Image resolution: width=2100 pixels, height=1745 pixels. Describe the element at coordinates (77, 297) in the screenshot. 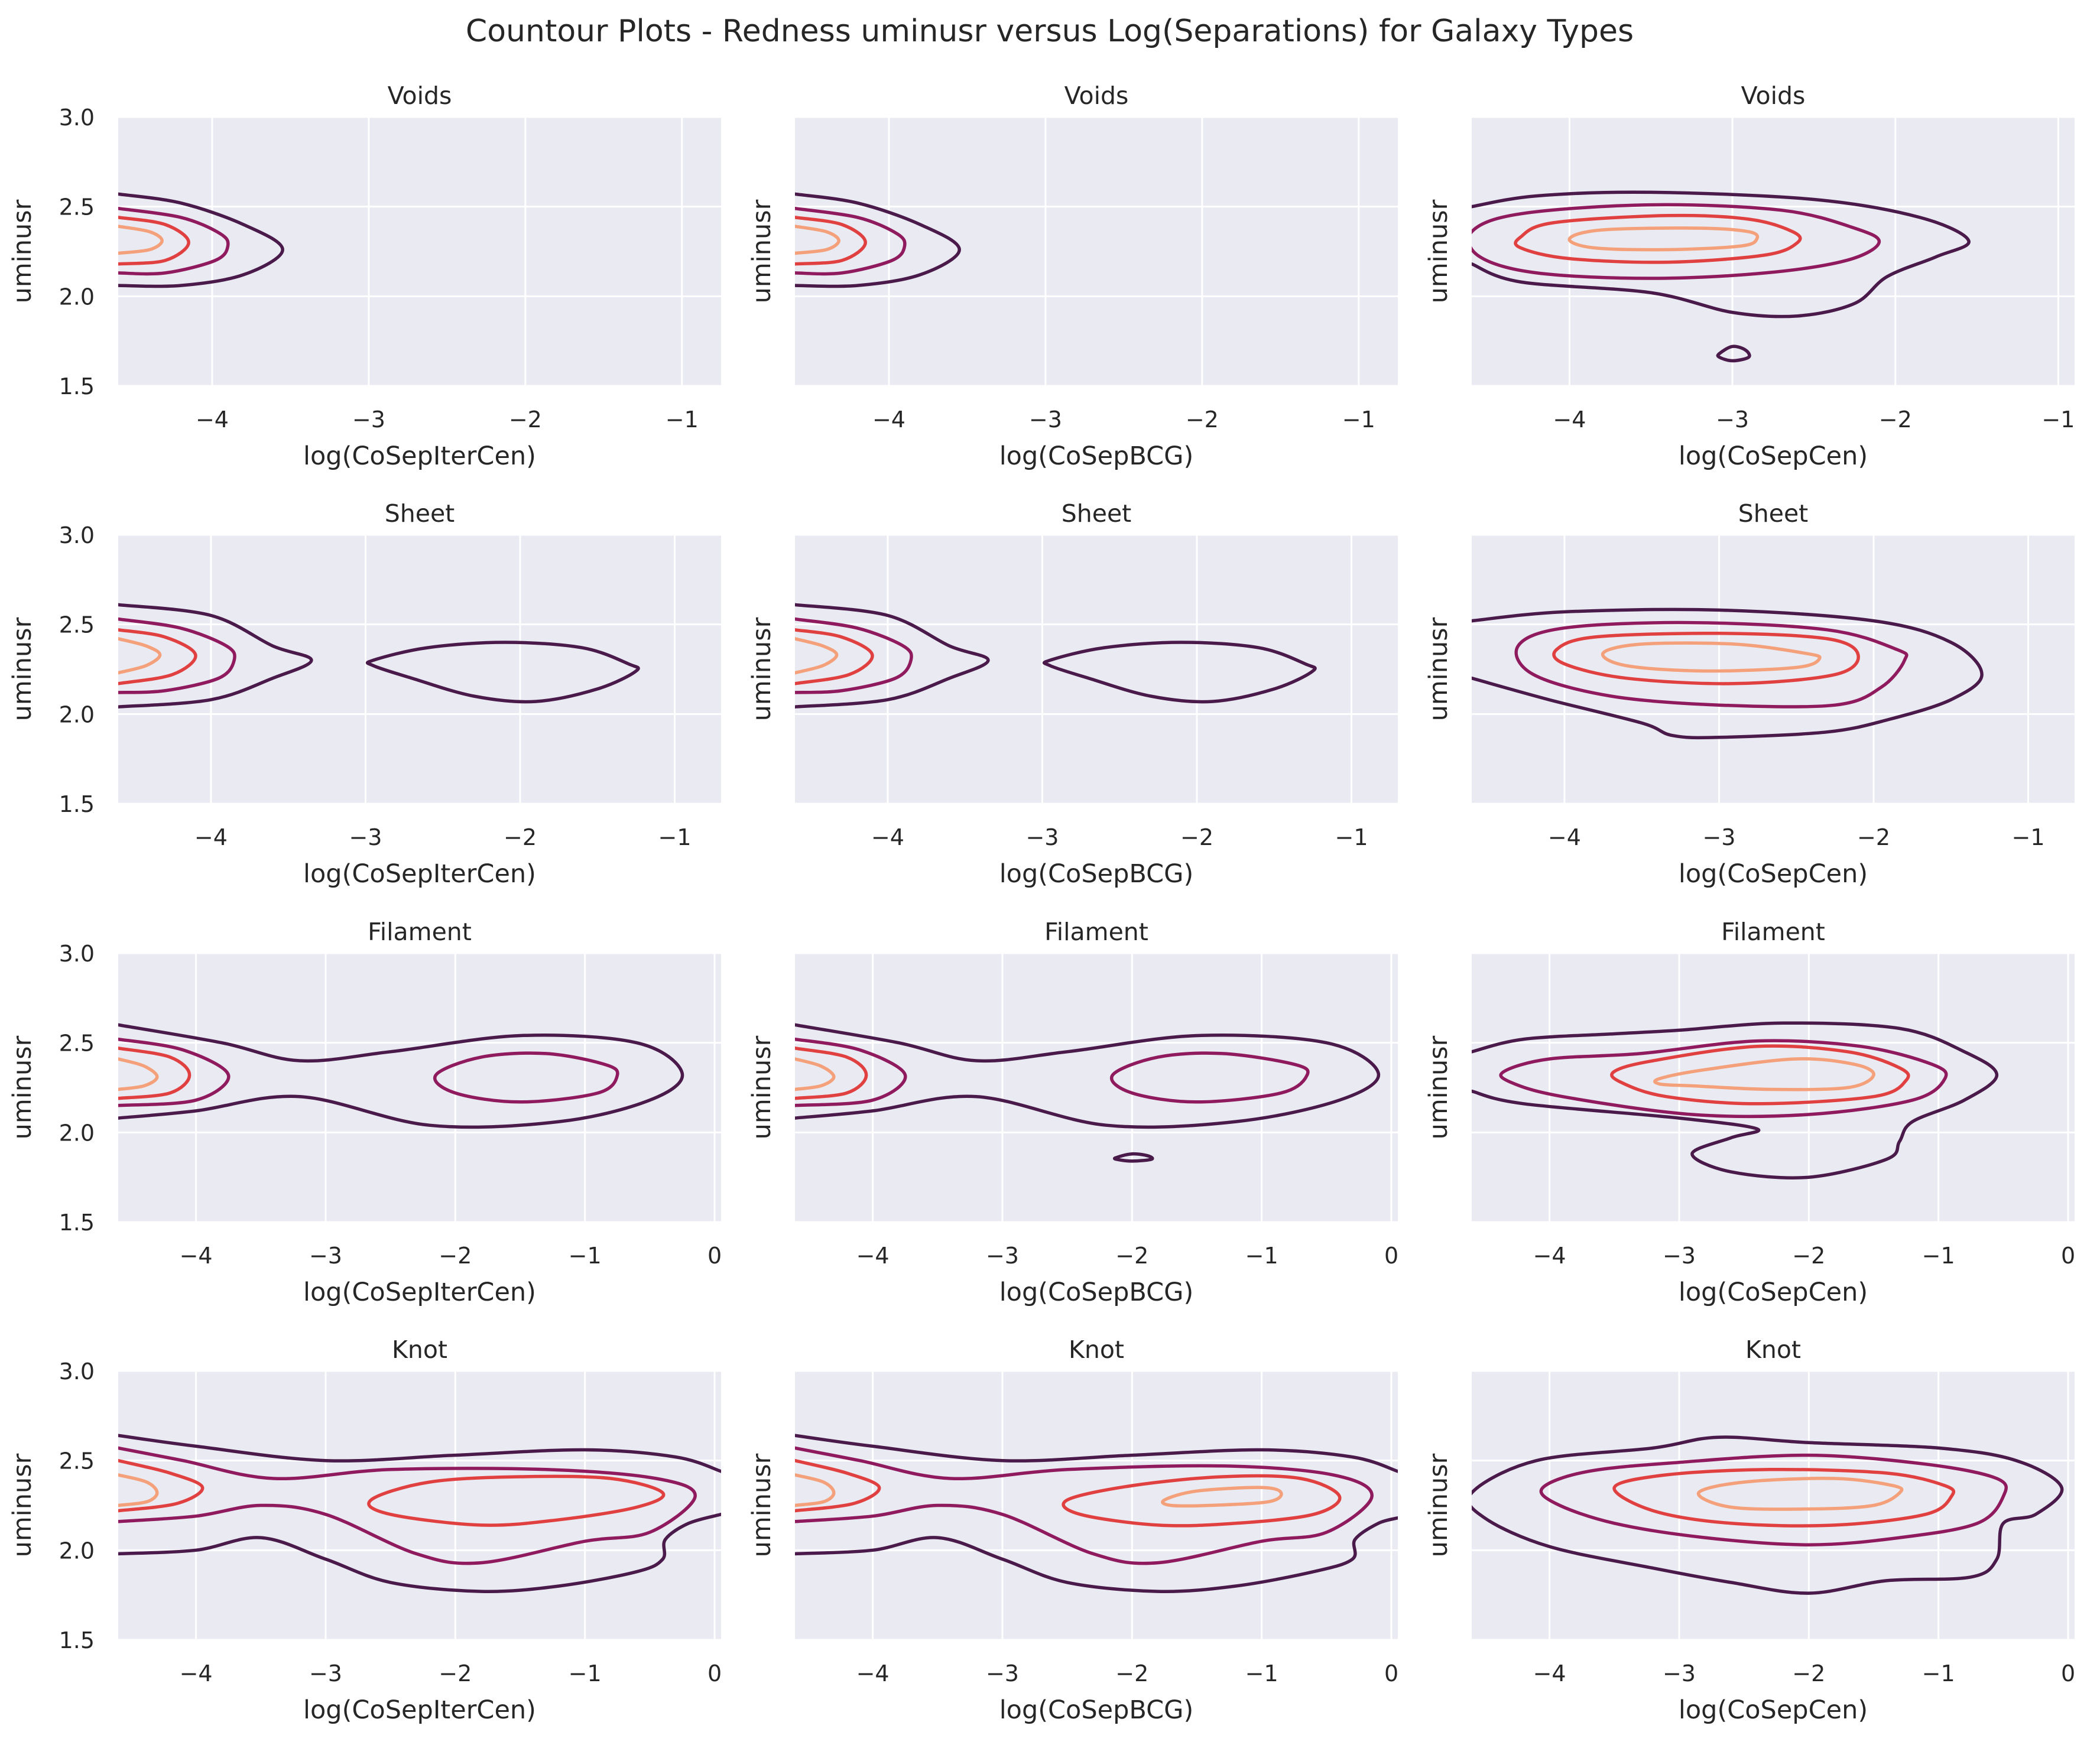

I see `y-tick-label: 2.0` at that location.